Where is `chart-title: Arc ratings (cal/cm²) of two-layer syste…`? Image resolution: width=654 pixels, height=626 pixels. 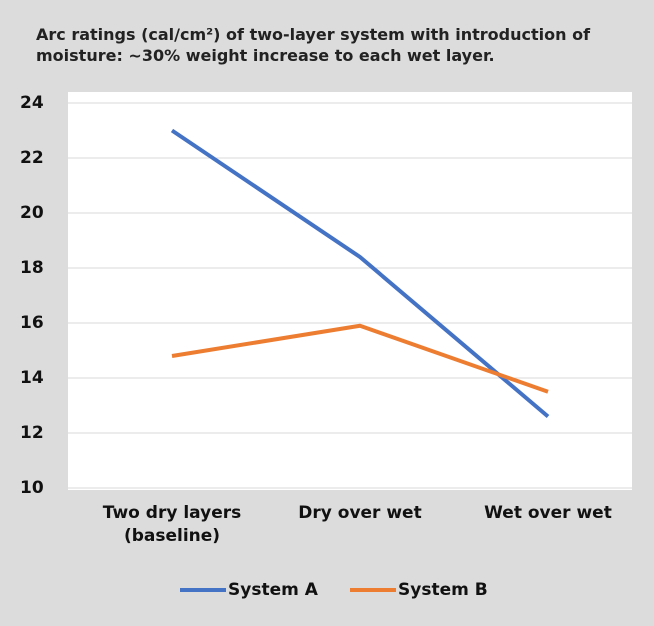 chart-title: Arc ratings (cal/cm²) of two-layer syste… is located at coordinates (313, 45).